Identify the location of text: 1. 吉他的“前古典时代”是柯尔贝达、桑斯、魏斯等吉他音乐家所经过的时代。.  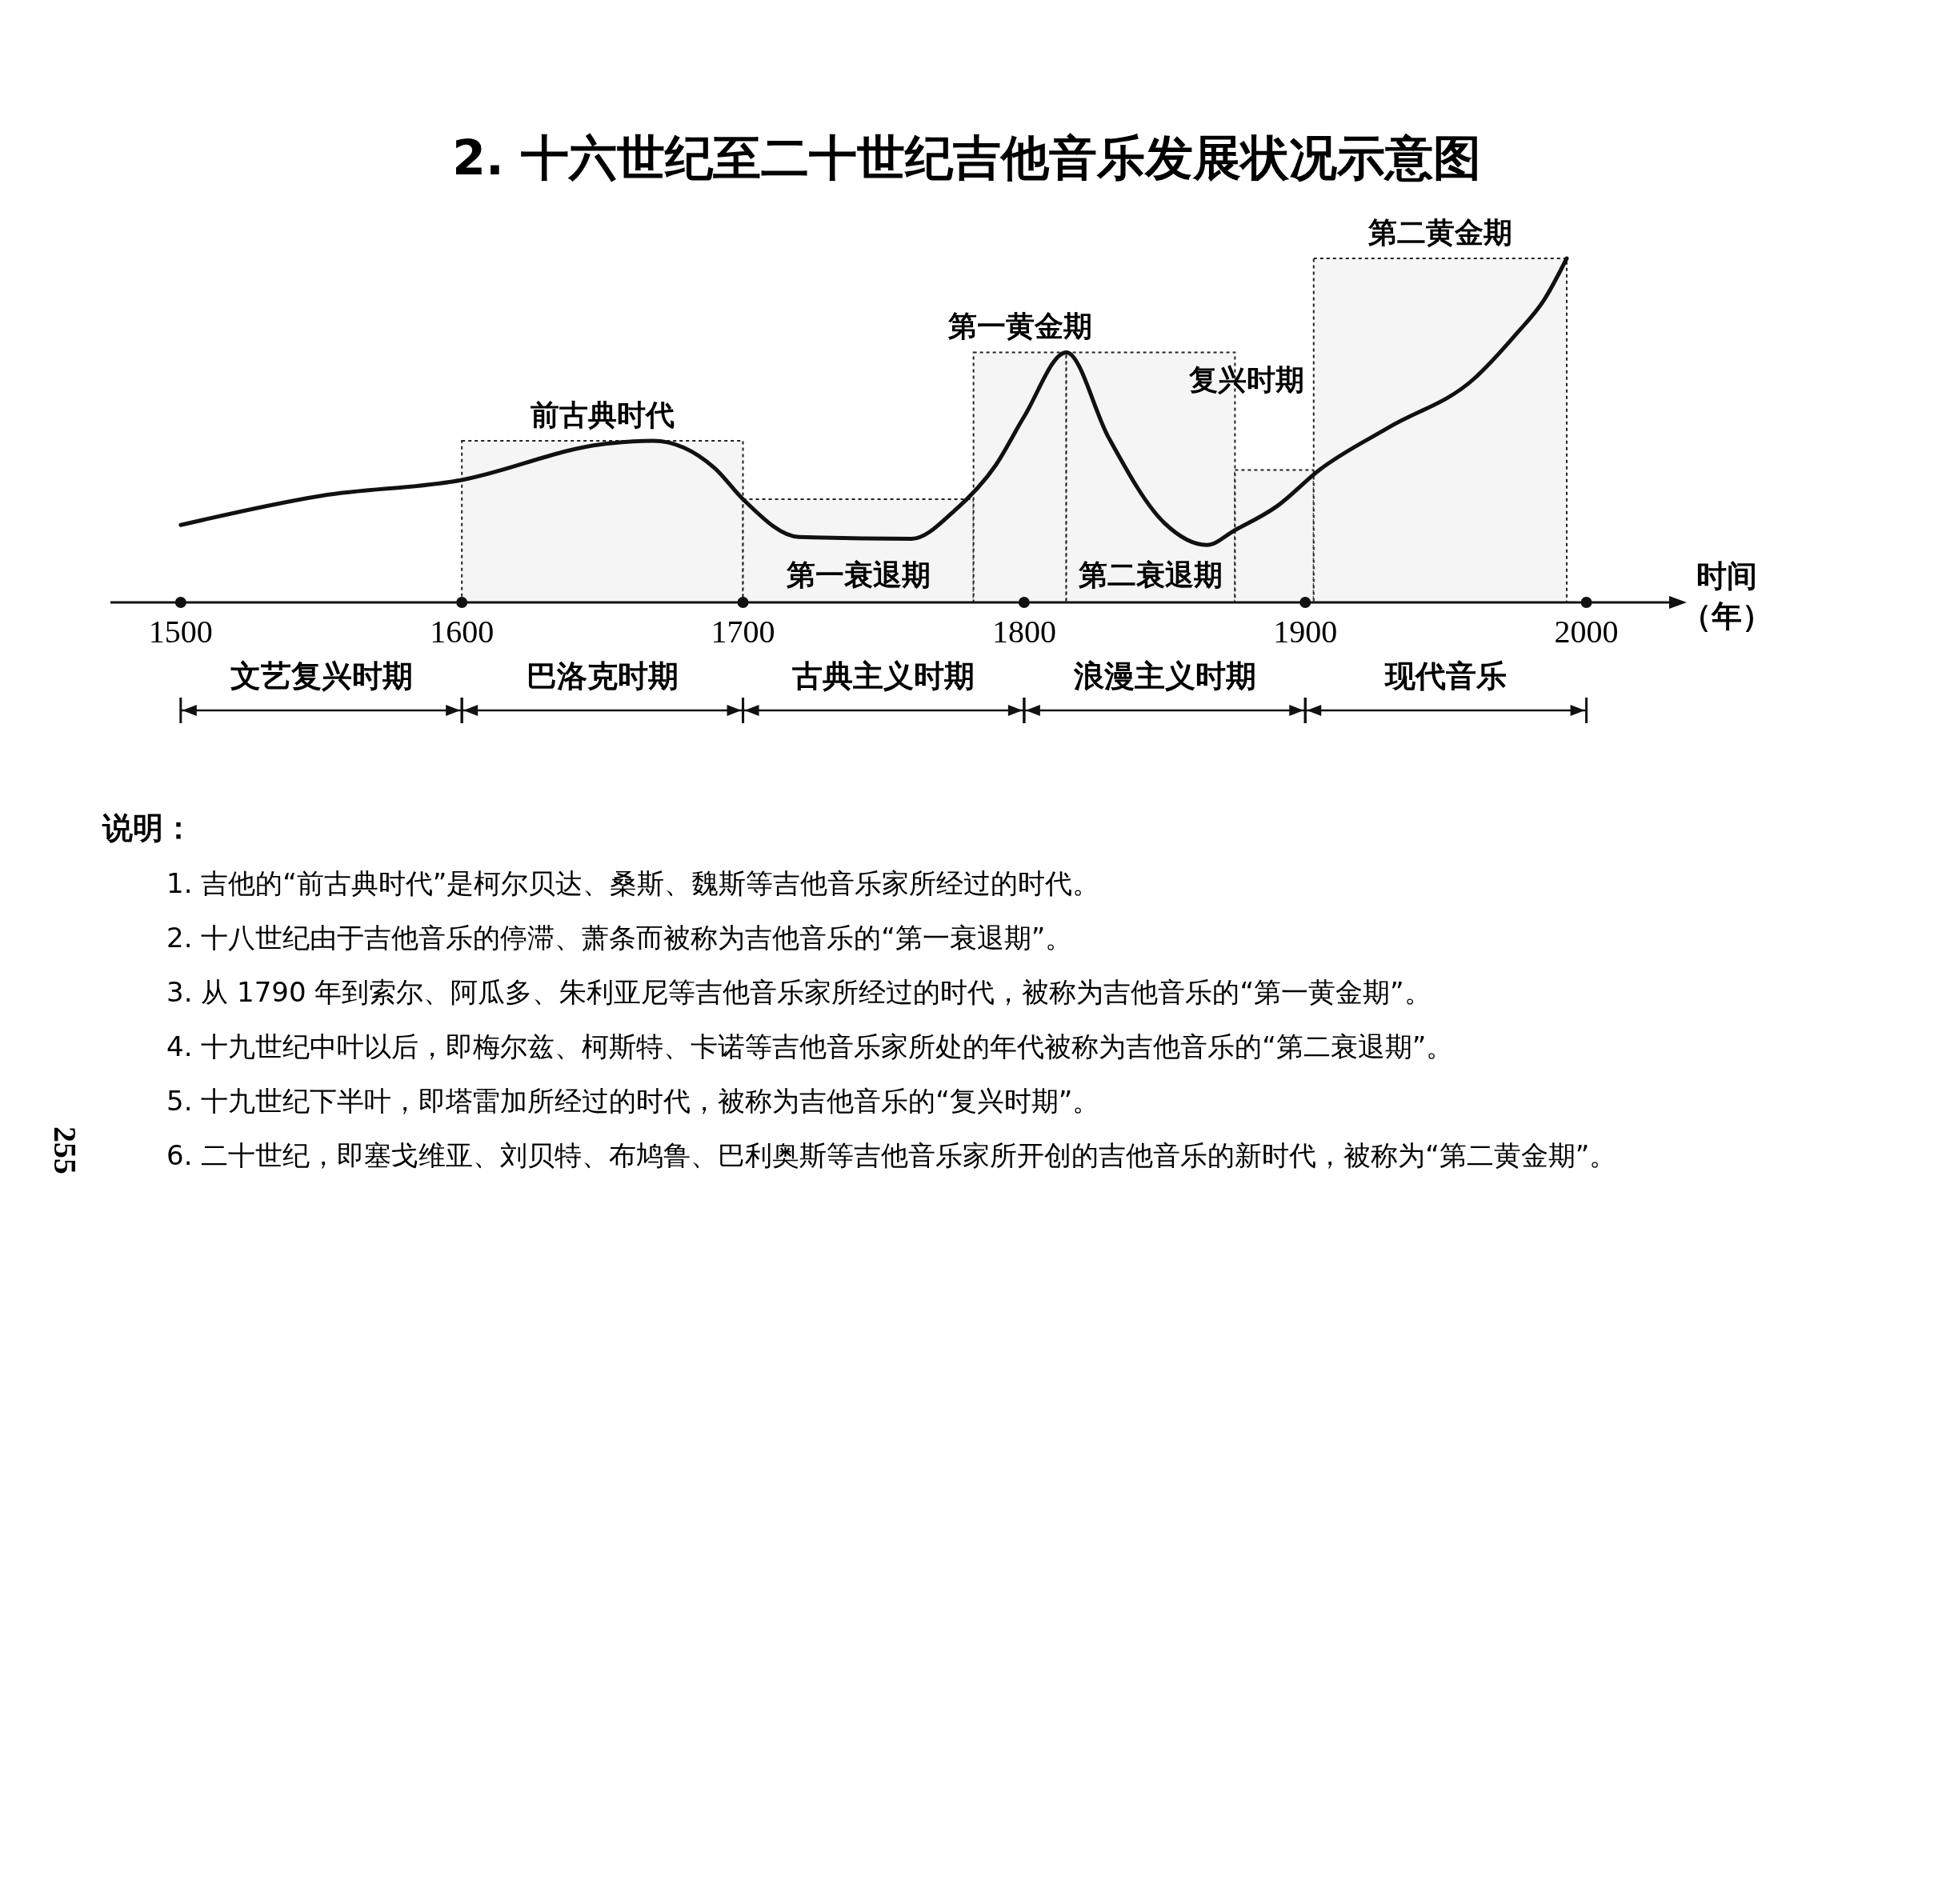
(633, 883).